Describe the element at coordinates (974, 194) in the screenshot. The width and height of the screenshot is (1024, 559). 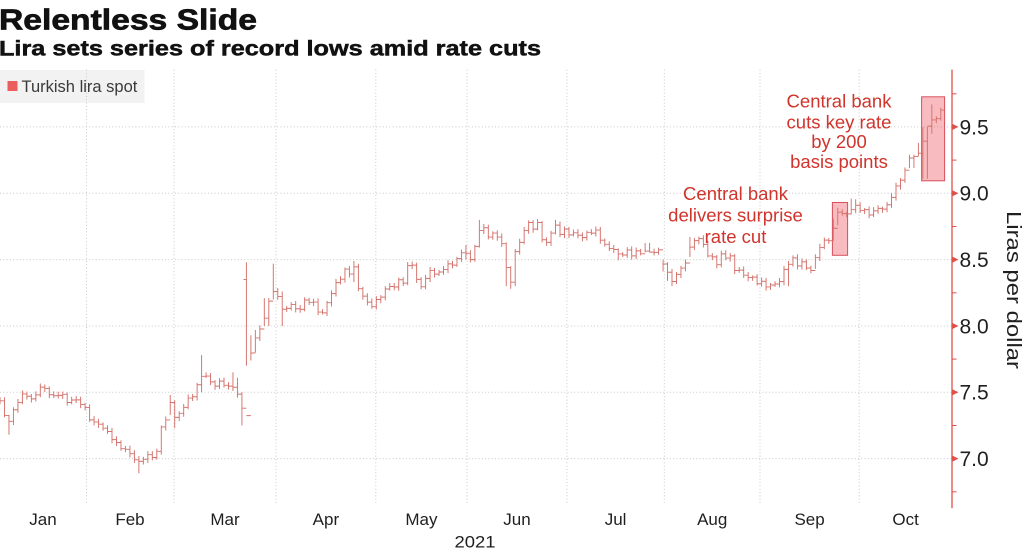
I see `svg-text: 9.0` at that location.